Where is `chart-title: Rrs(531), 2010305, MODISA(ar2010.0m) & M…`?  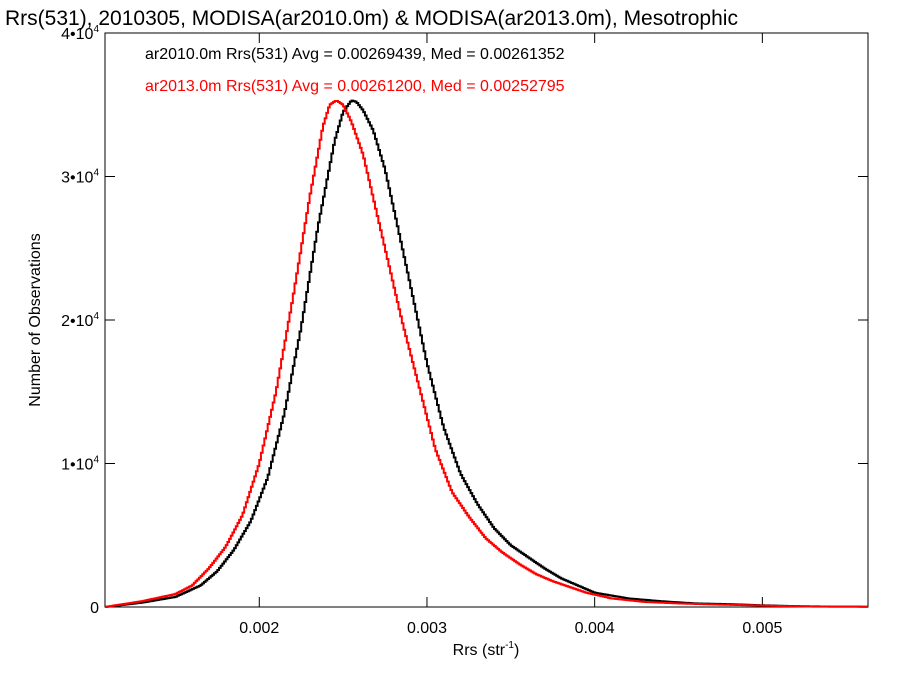 chart-title: Rrs(531), 2010305, MODISA(ar2010.0m) & M… is located at coordinates (371, 18).